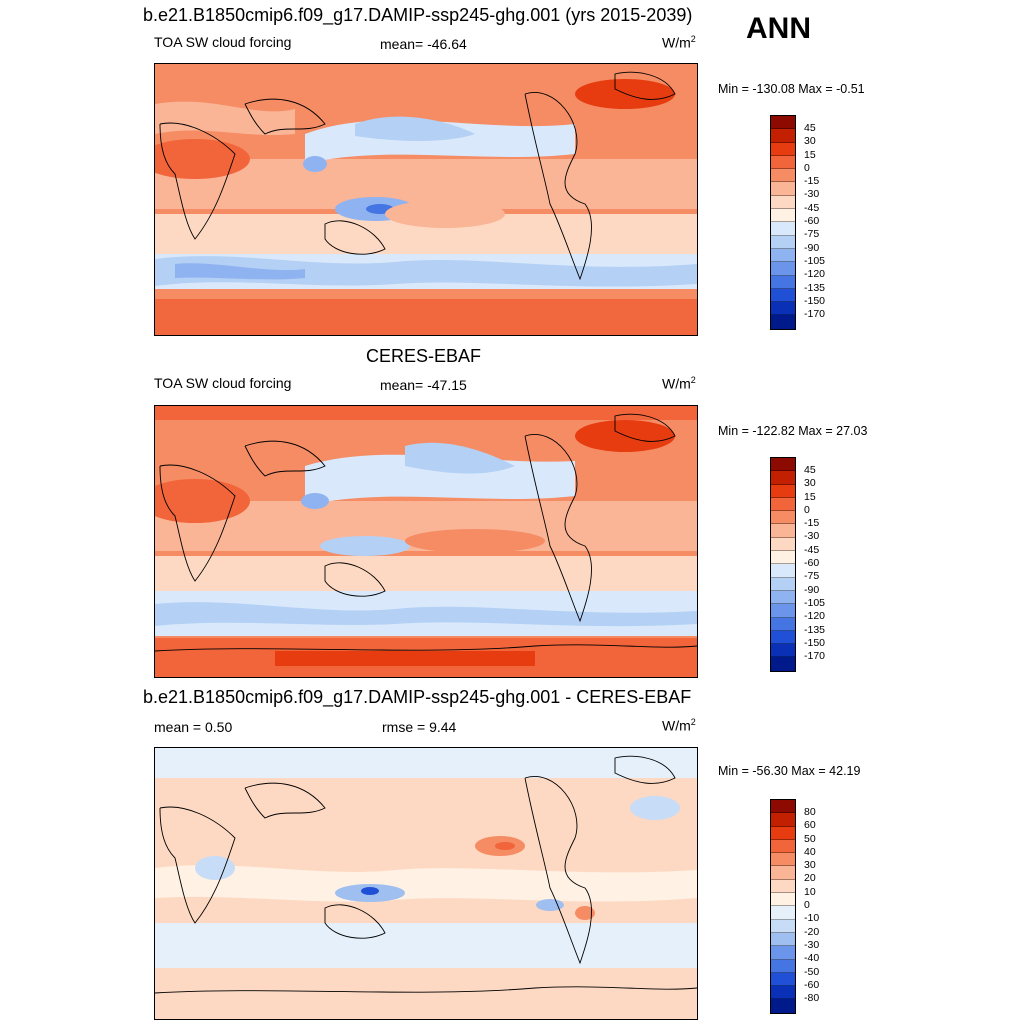 The image size is (1024, 1024). What do you see at coordinates (810, 838) in the screenshot?
I see `colorbar-tick-label: 50` at bounding box center [810, 838].